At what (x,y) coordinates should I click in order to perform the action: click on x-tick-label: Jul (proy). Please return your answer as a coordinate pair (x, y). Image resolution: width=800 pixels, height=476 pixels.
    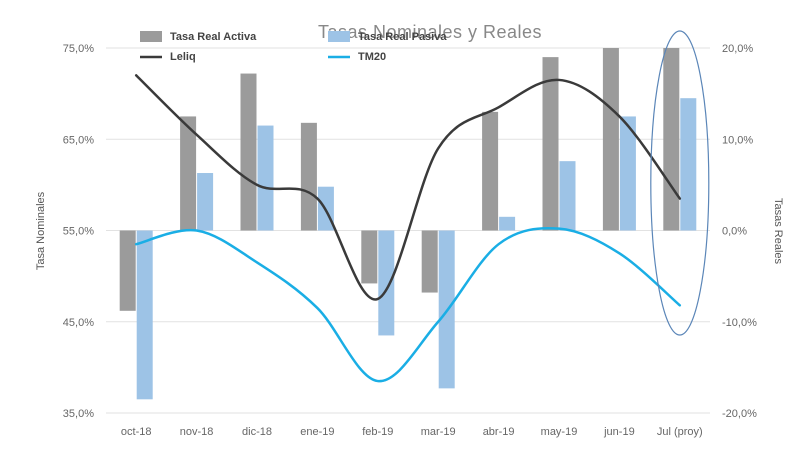
    Looking at the image, I should click on (680, 432).